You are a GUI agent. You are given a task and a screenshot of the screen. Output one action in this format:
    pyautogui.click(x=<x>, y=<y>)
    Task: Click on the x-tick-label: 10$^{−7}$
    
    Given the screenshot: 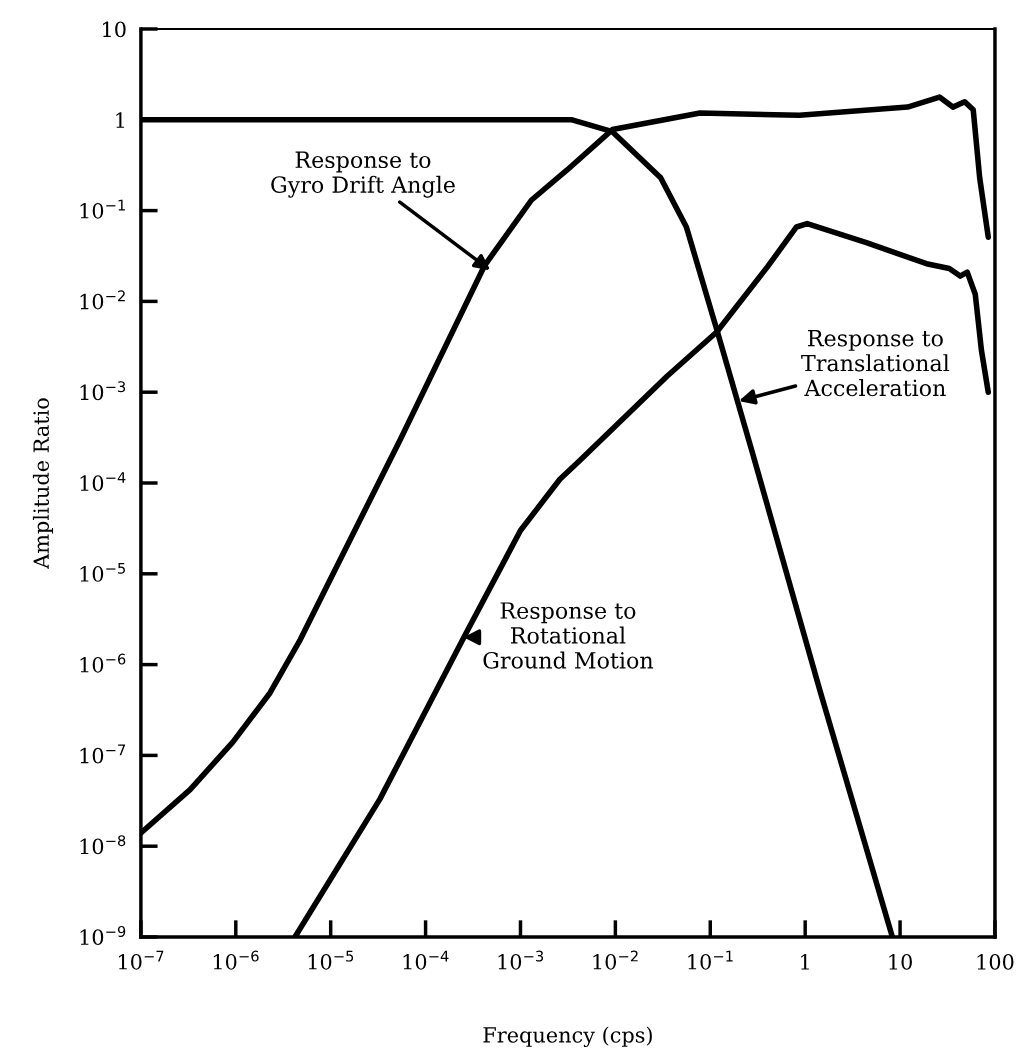 What is the action you would take?
    pyautogui.click(x=141, y=960)
    